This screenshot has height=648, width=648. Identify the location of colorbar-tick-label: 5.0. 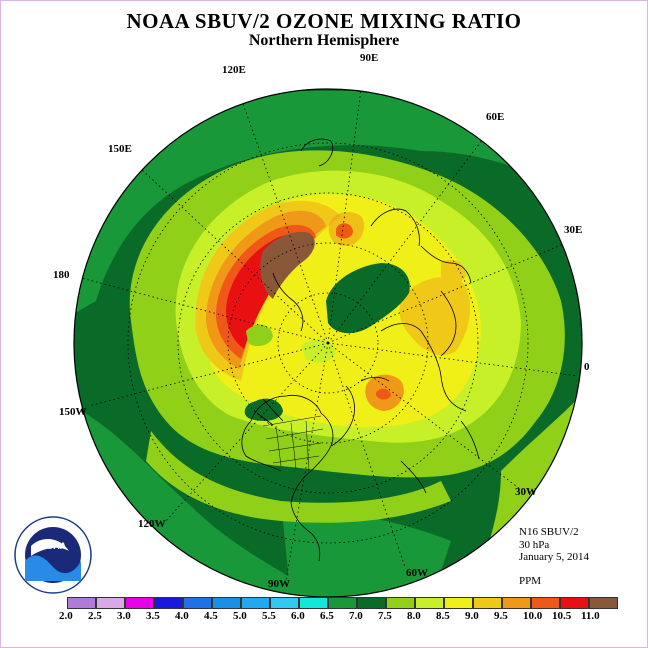
(240, 616).